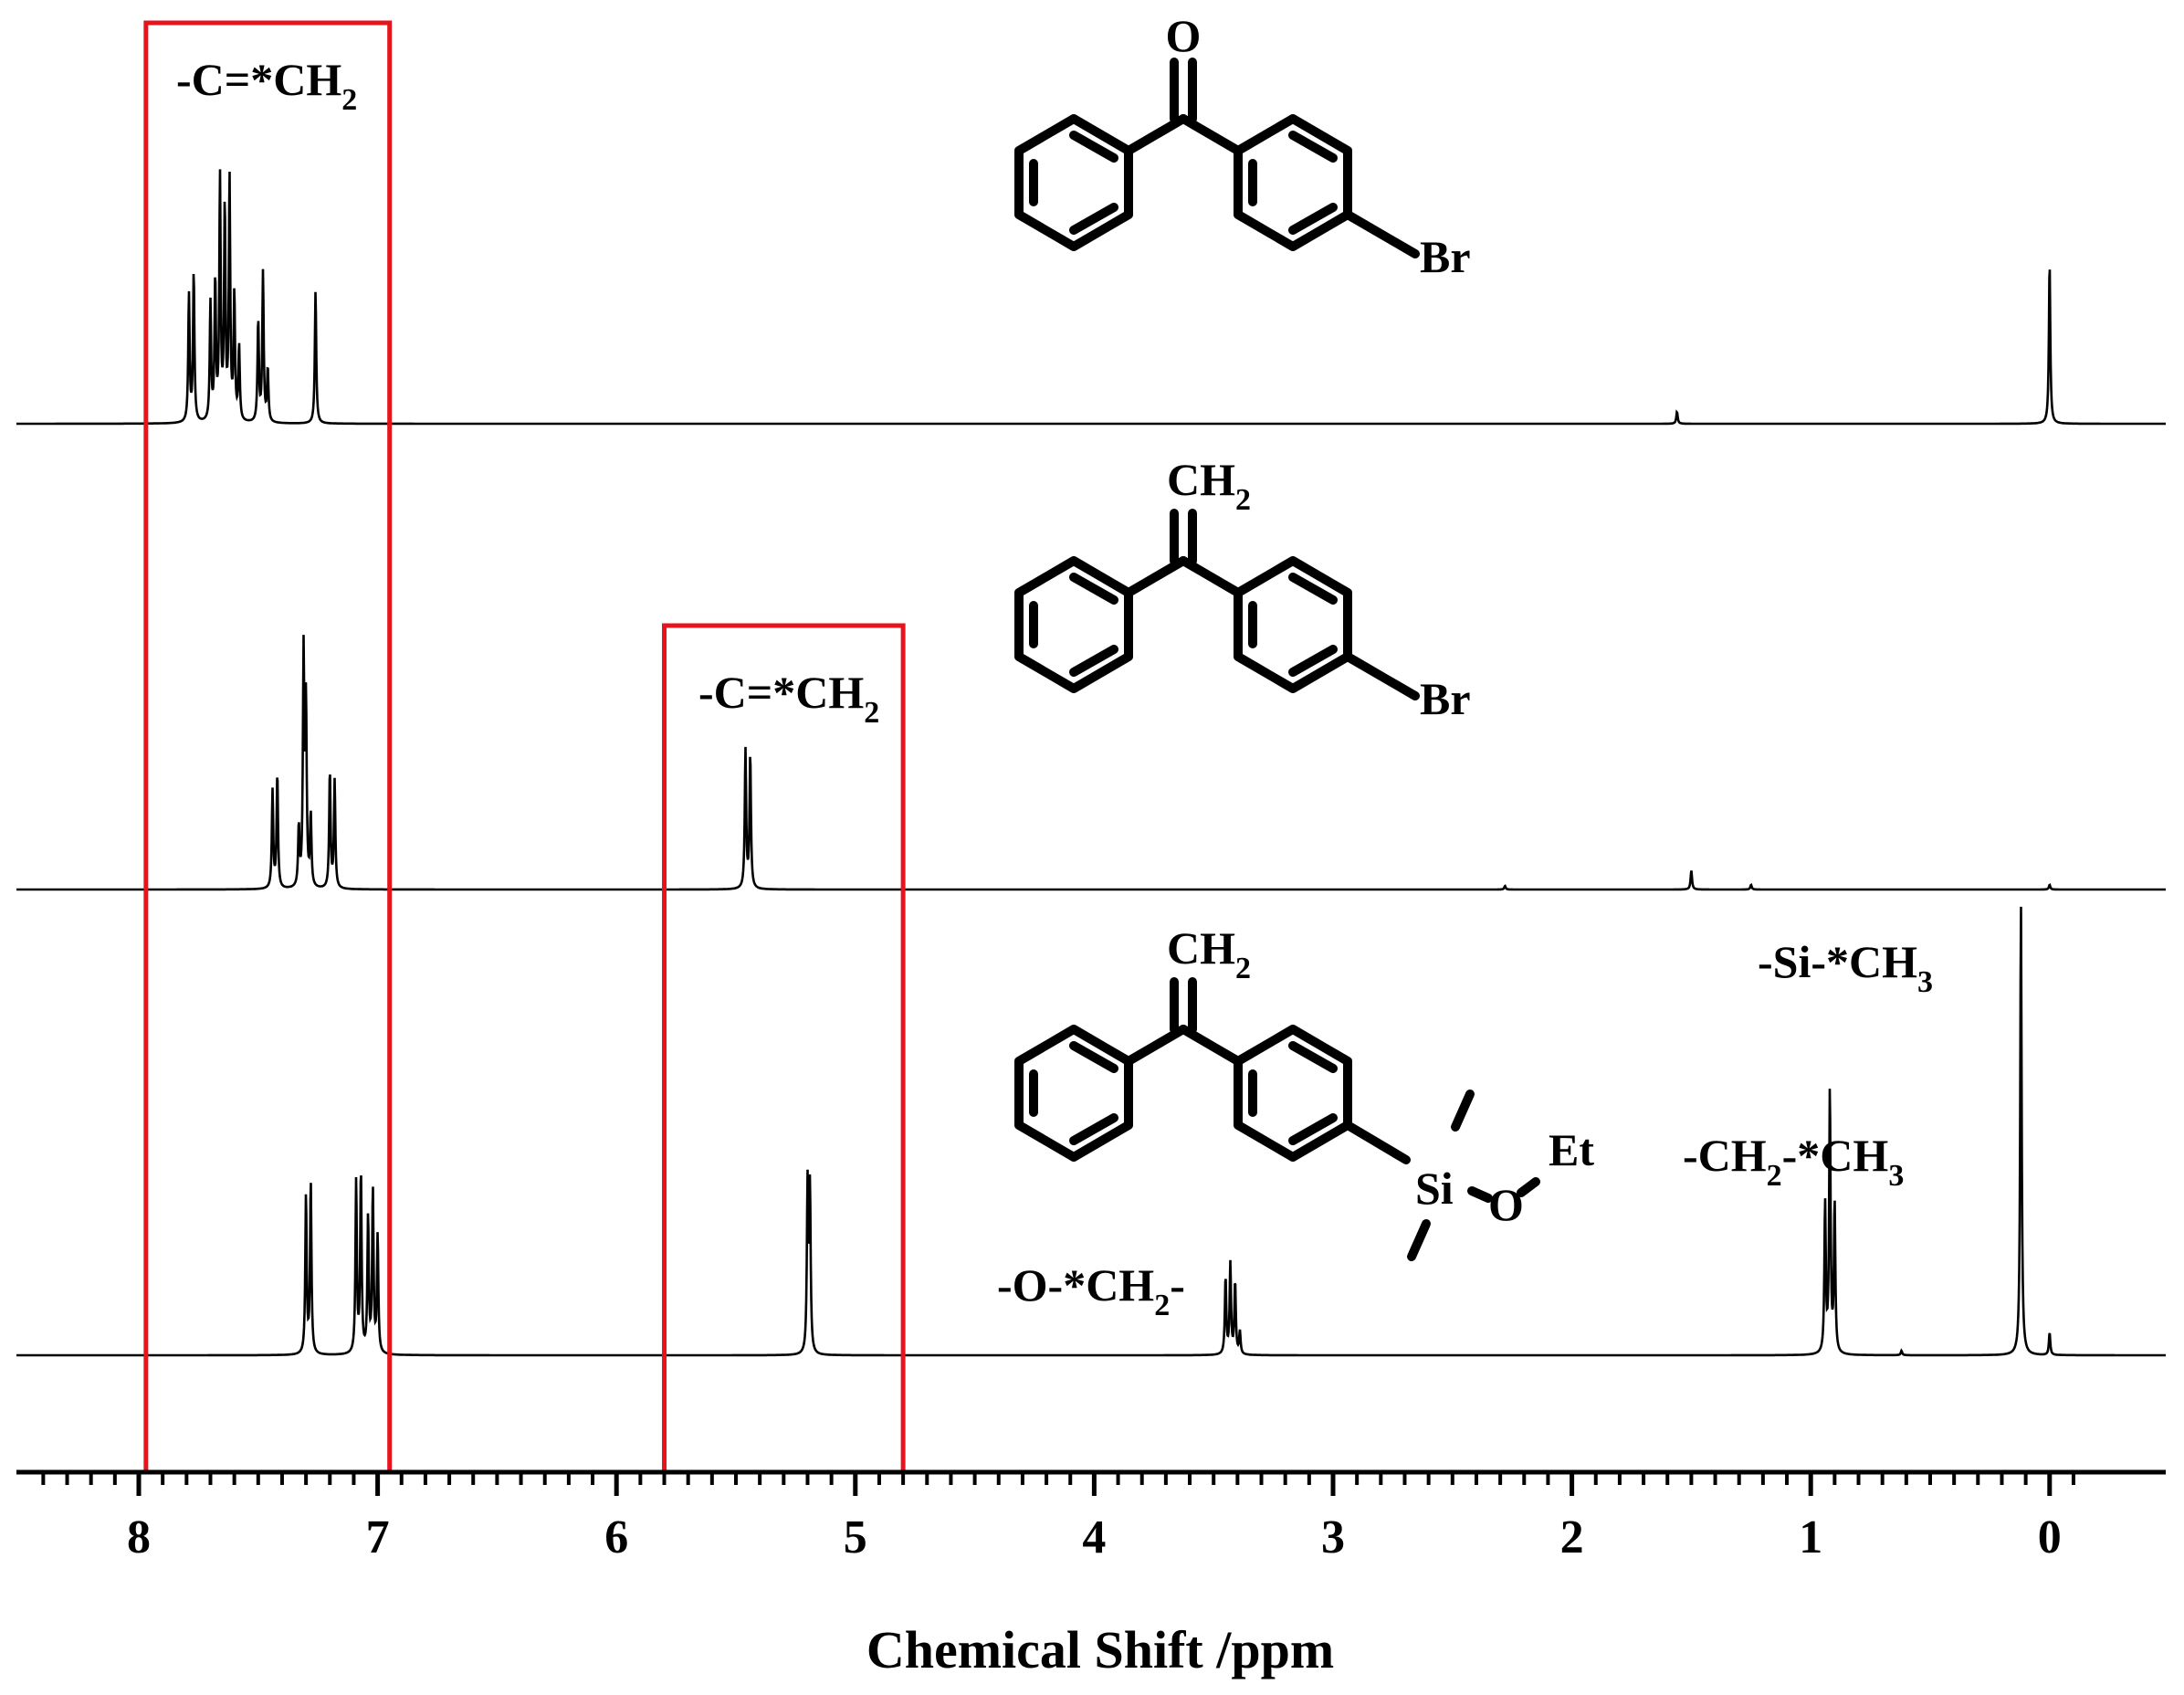  Describe the element at coordinates (1571, 1149) in the screenshot. I see `molecule-3-et-label: Et` at that location.